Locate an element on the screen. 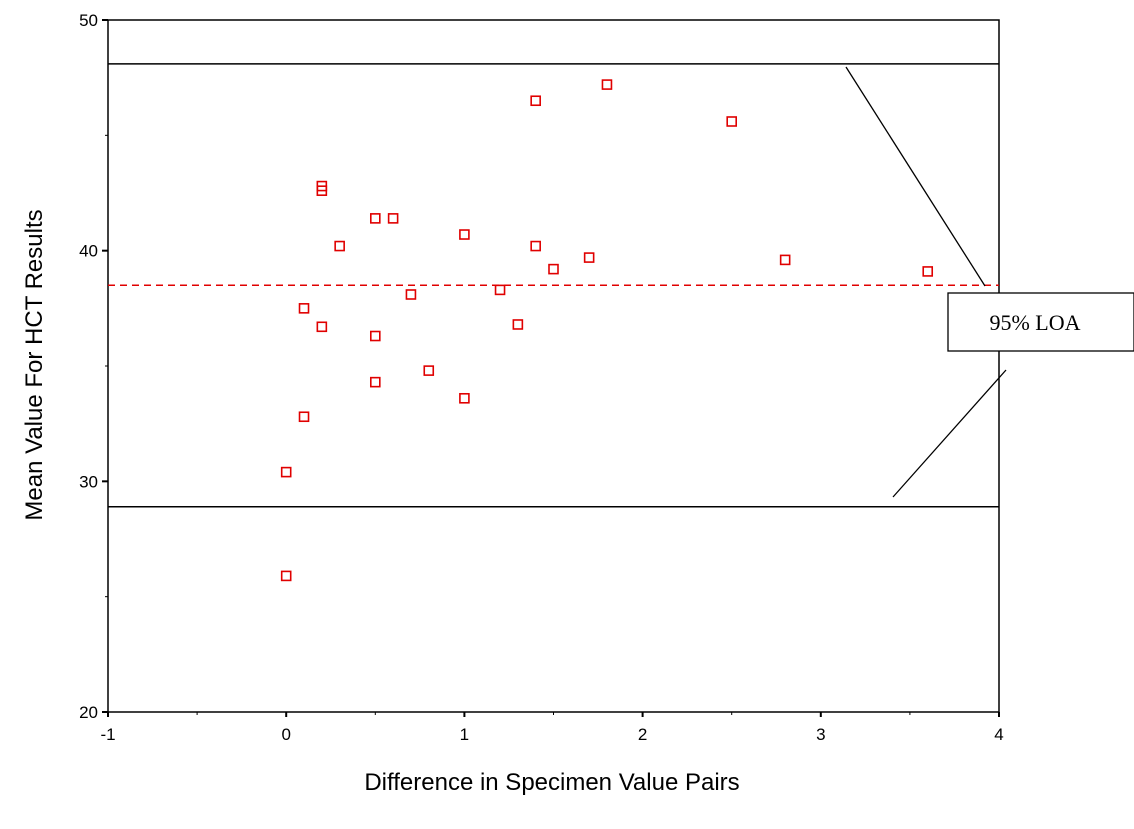 The image size is (1134, 829). annotation-box is located at coordinates (1040, 322).